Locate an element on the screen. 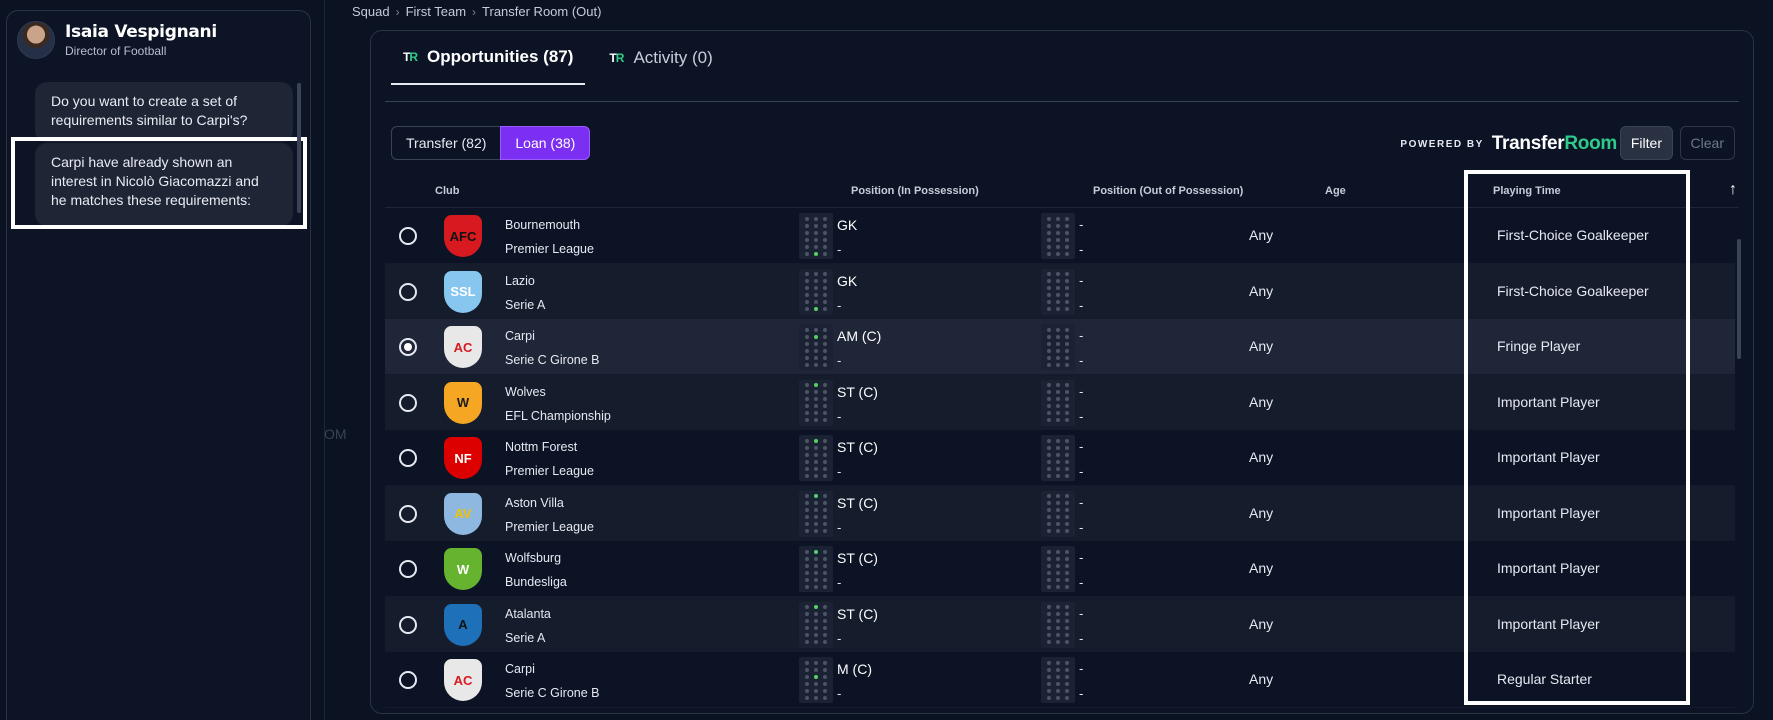  tab-opportunities: TR Opportunities (87) is located at coordinates (488, 58).